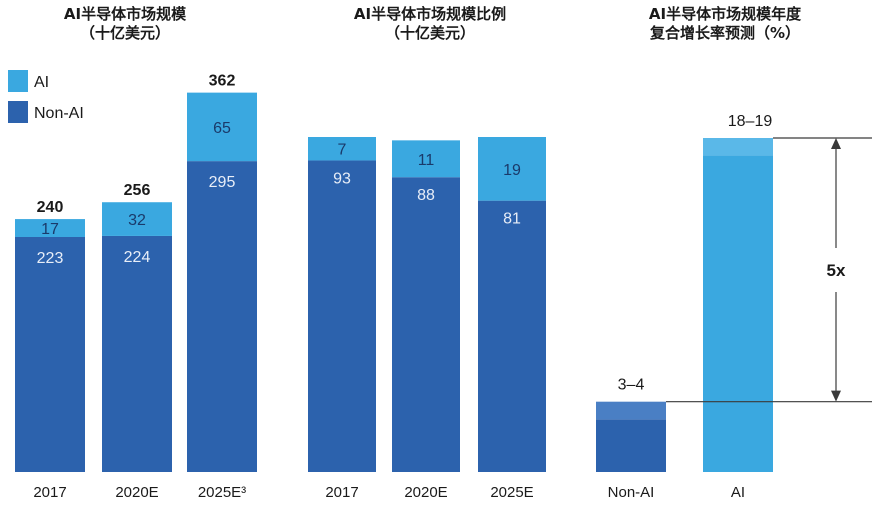  I want to click on chart1-total-2: 362, so click(222, 81).